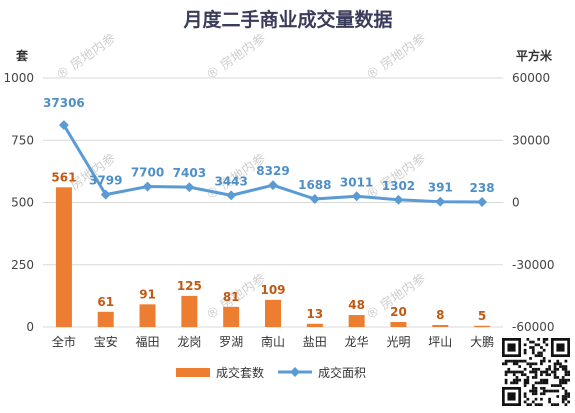 The height and width of the screenshot is (413, 575). I want to click on bar-大鹏, so click(482, 326).